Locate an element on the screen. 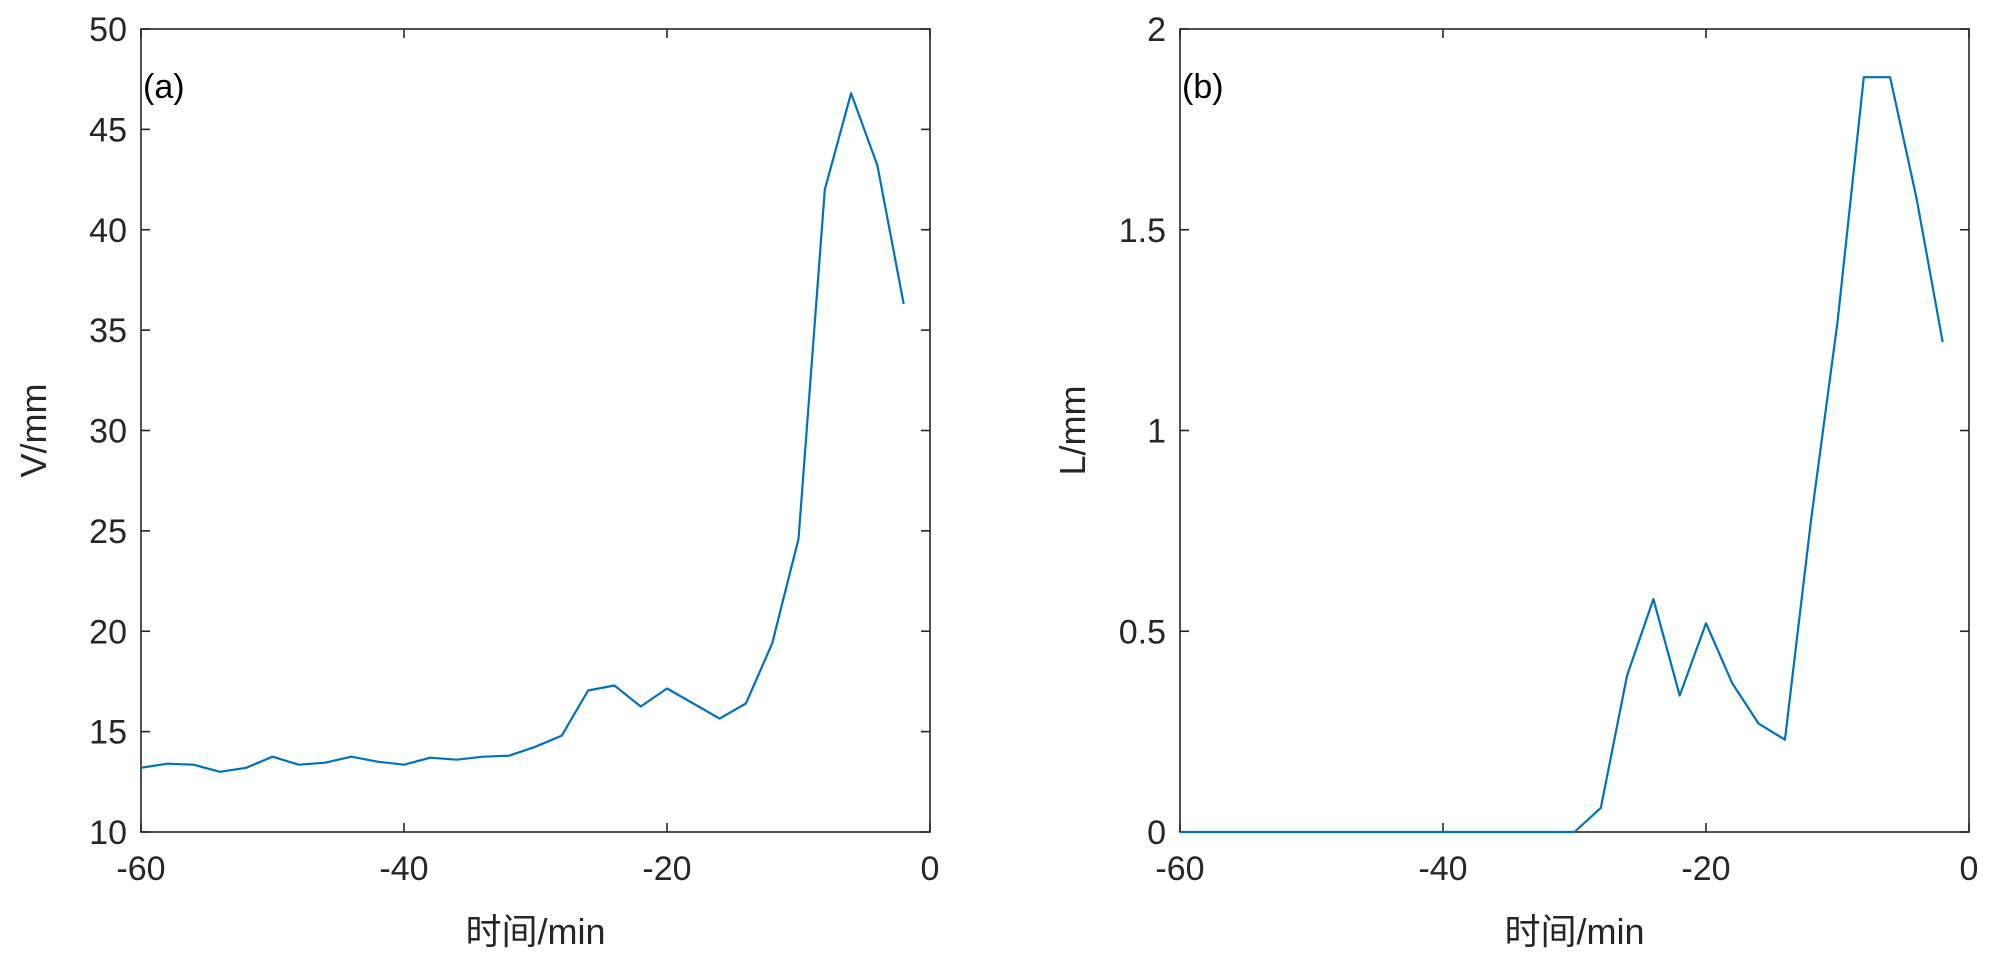  y-tick-label: 20 is located at coordinates (108, 632).